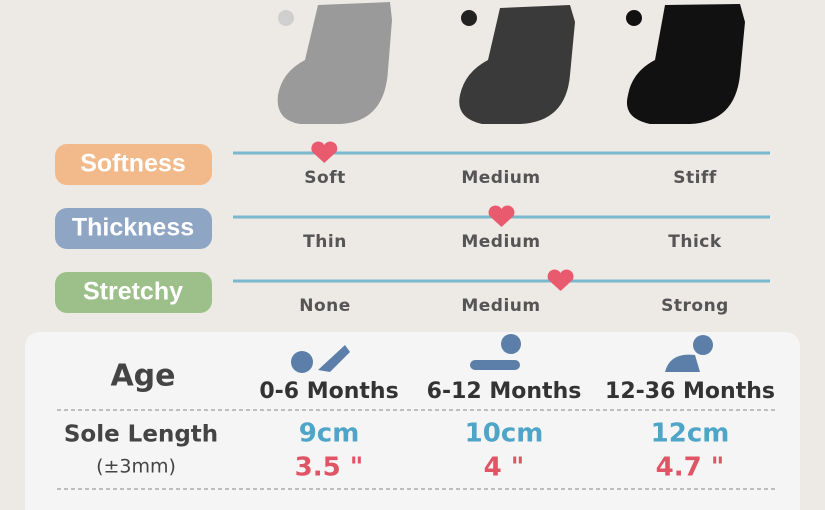  Describe the element at coordinates (690, 434) in the screenshot. I see `sole-cm: 12cm` at that location.